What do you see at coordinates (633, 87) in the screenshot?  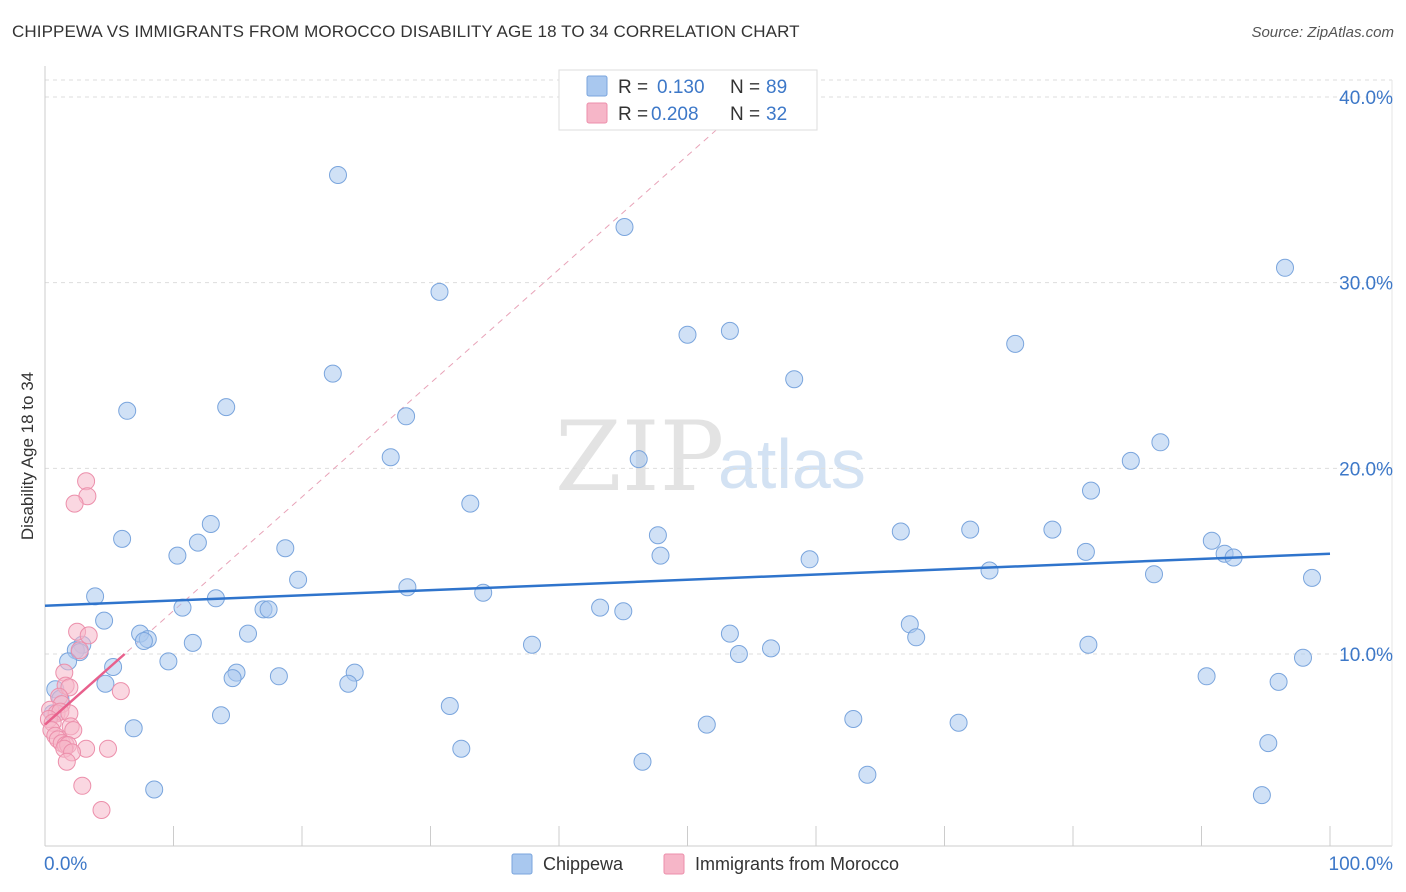 I see `stats-r-label-chippewa: R =` at bounding box center [633, 87].